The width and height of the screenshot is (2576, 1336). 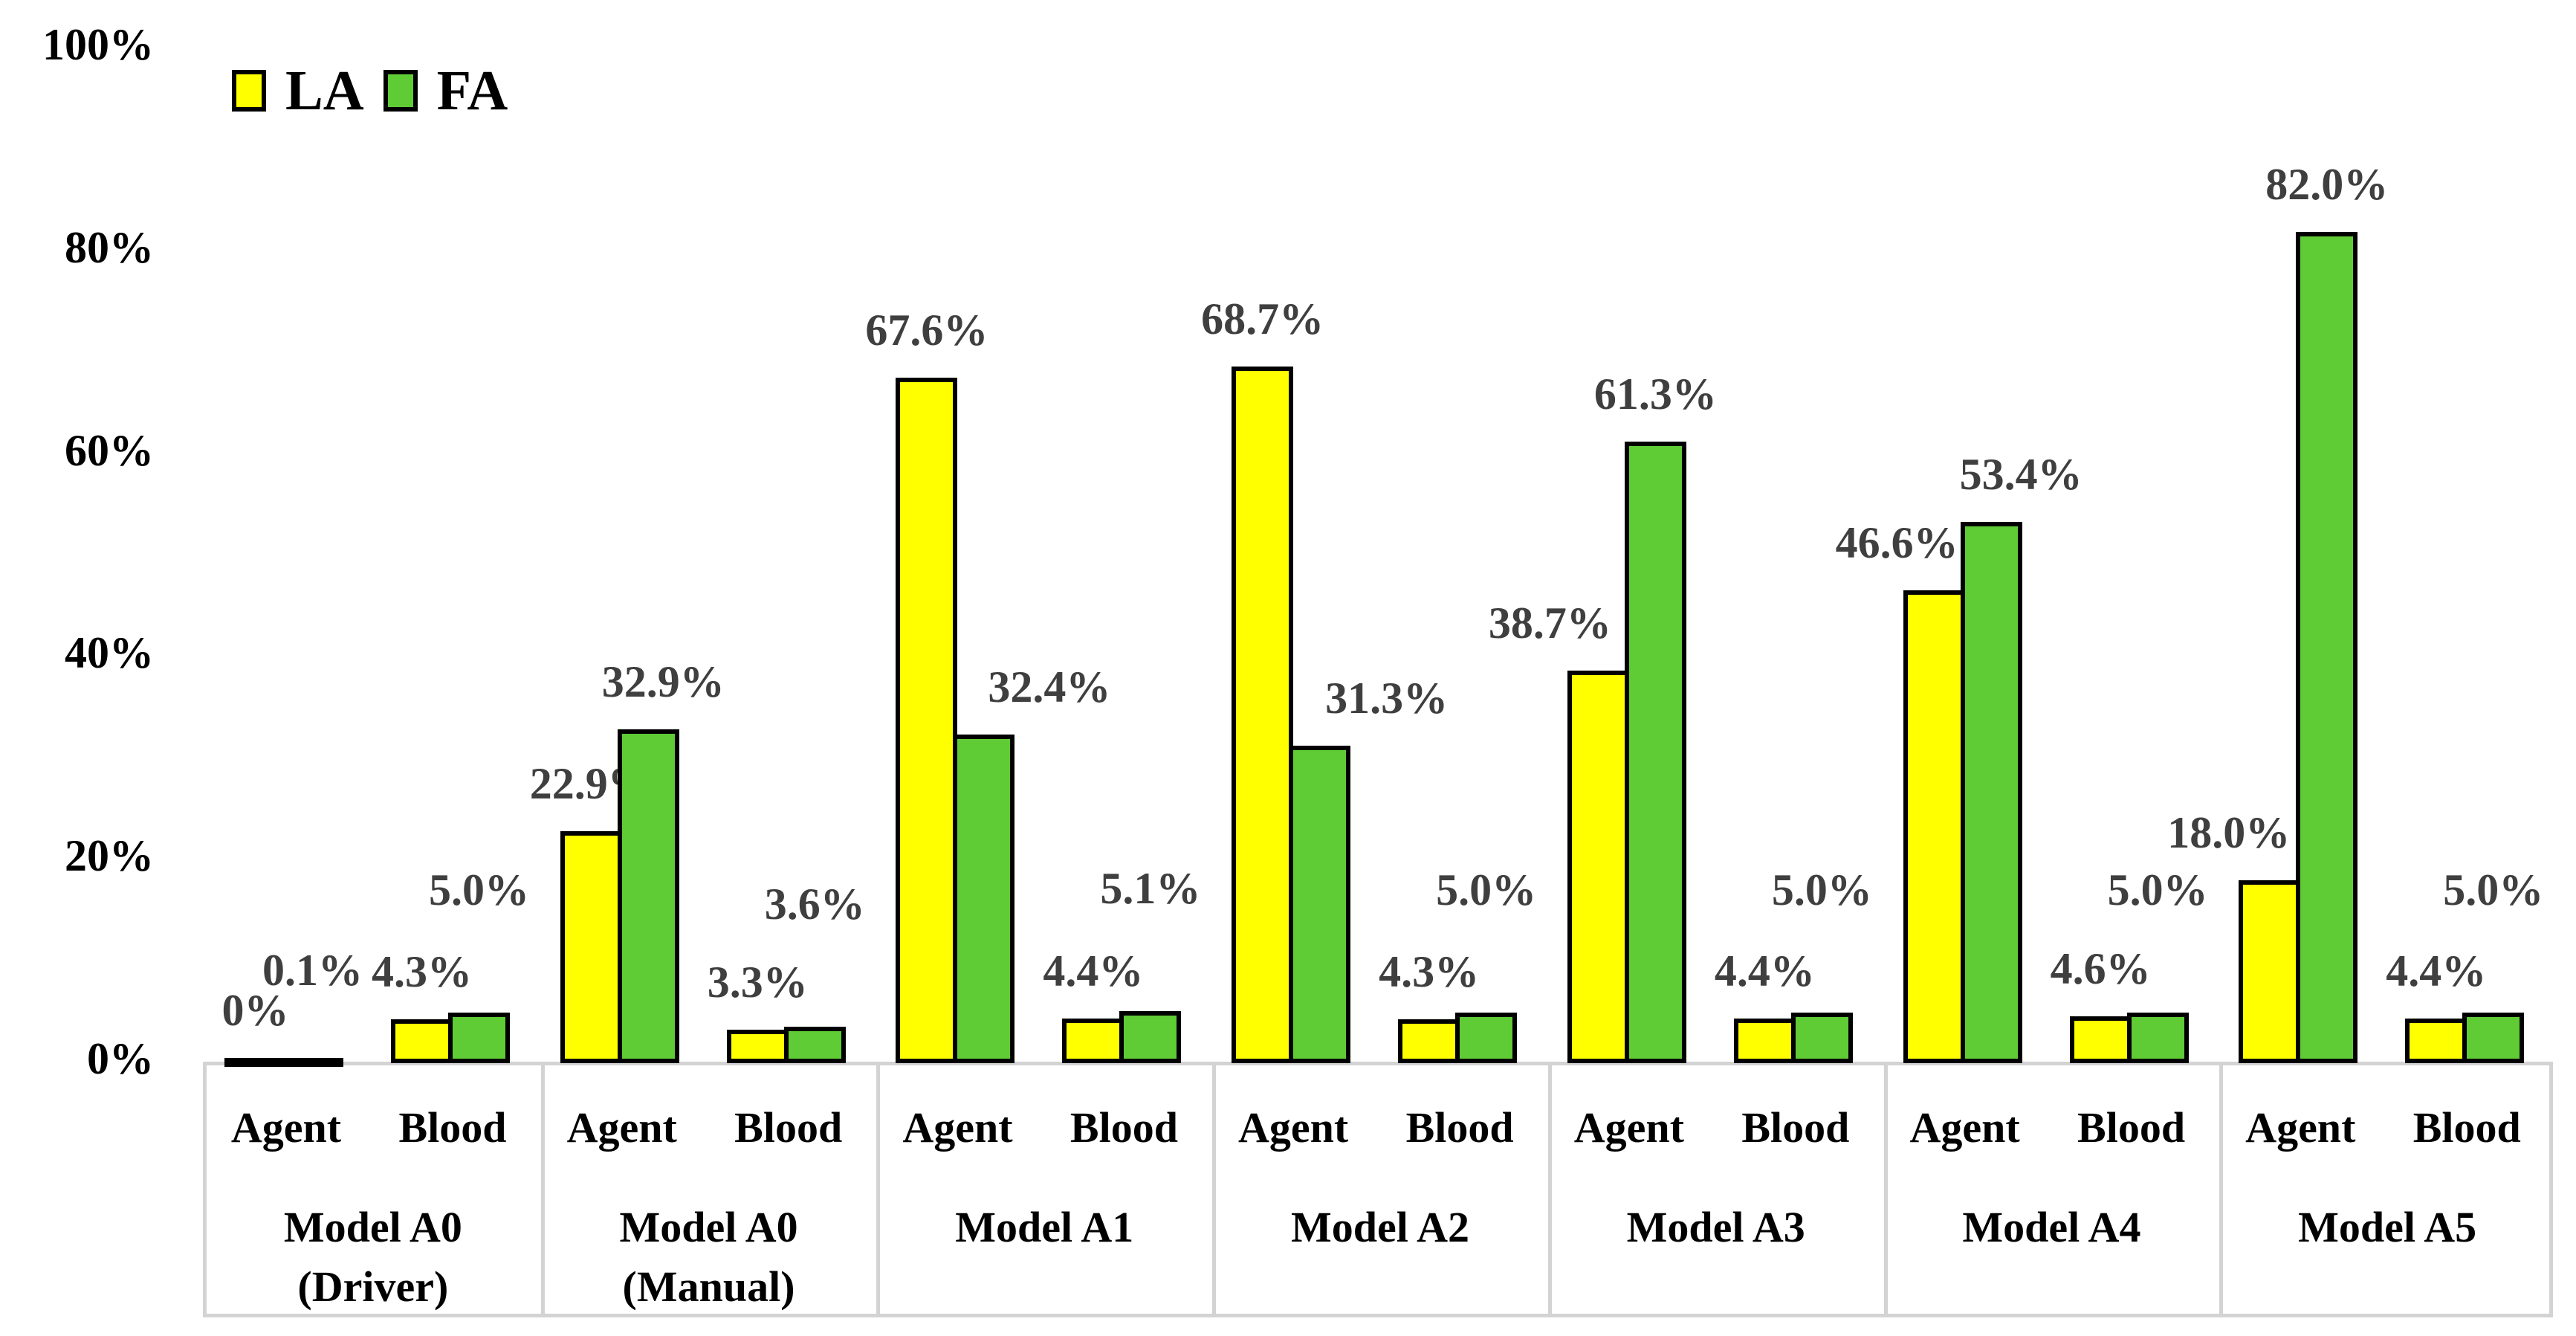 What do you see at coordinates (1429, 1041) in the screenshot?
I see `bar-model-a2-blood-la` at bounding box center [1429, 1041].